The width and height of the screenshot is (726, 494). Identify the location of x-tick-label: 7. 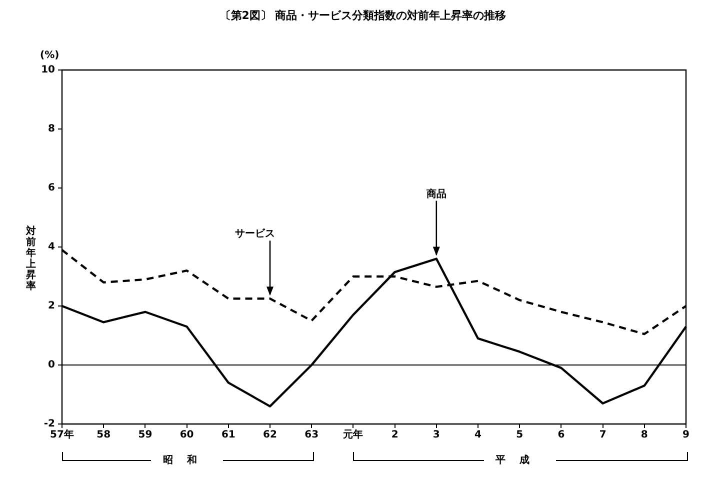
(602, 435).